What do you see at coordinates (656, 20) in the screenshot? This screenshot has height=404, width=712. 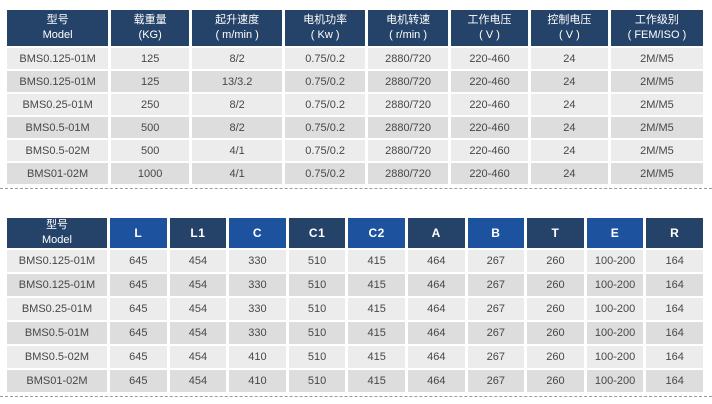 I see `header-line-cn: 工作级别` at bounding box center [656, 20].